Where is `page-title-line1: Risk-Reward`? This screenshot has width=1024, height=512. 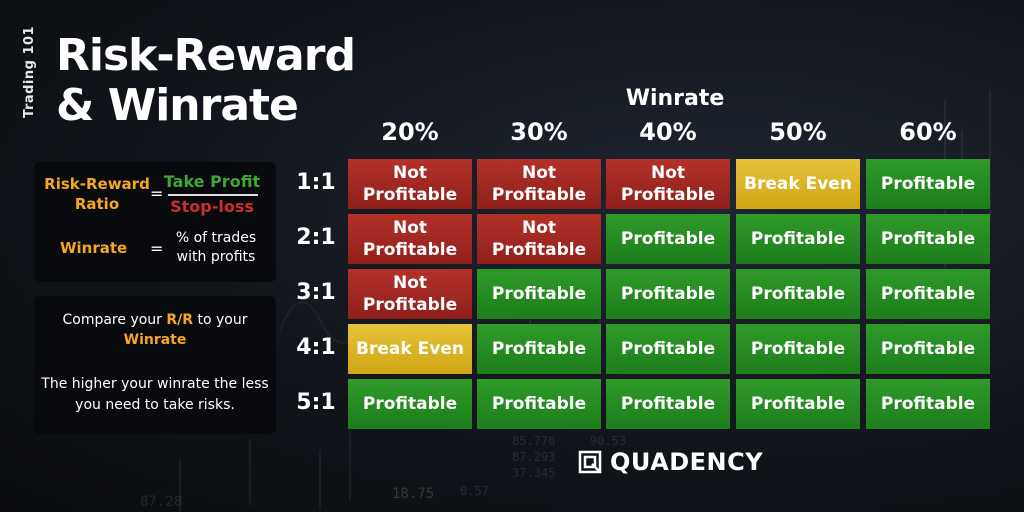 page-title-line1: Risk-Reward is located at coordinates (206, 55).